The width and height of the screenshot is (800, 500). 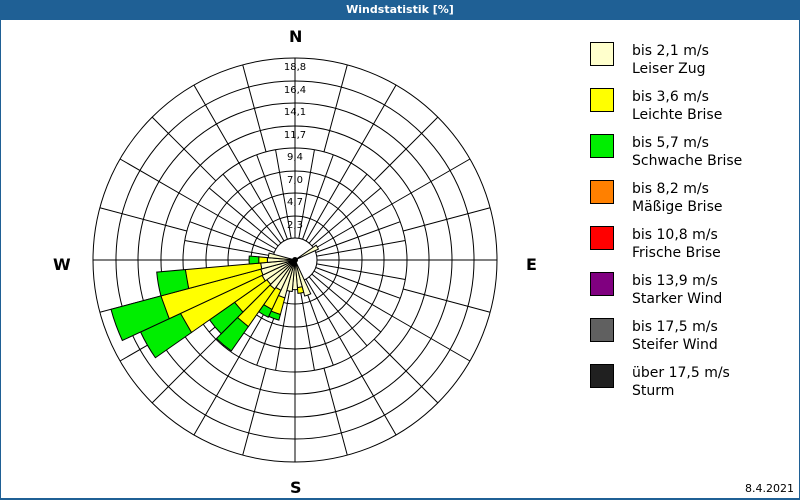 I want to click on window-bottom-border, so click(x=400, y=499).